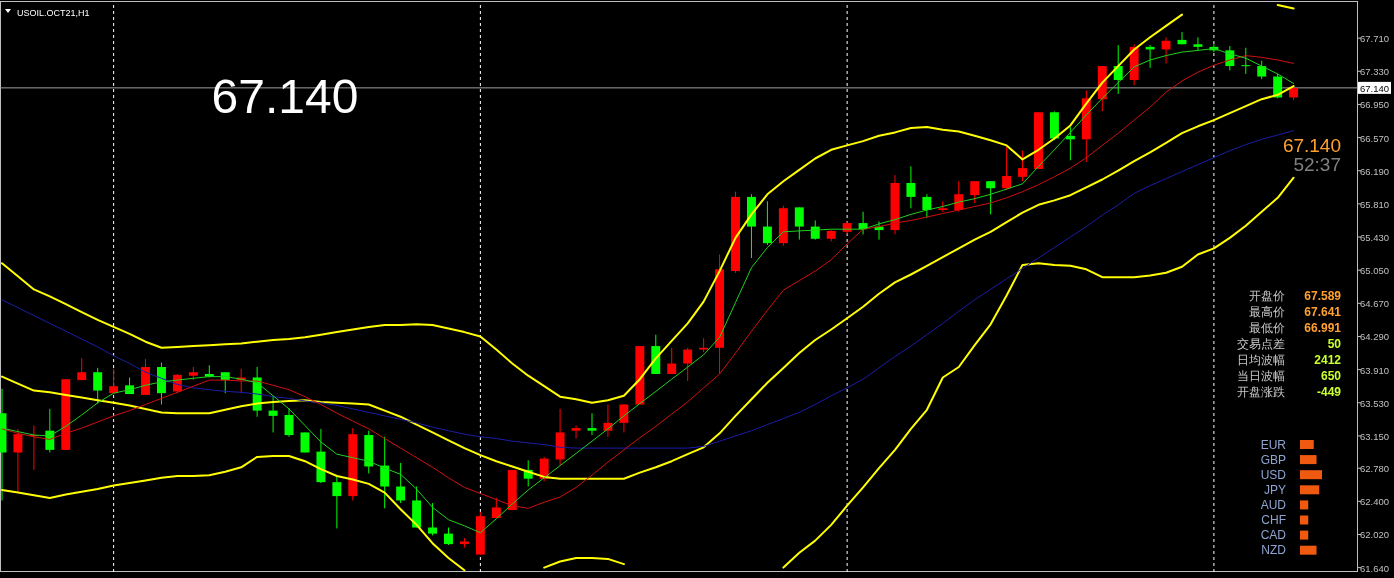  I want to click on y-tick-label: 62.780, so click(1375, 469).